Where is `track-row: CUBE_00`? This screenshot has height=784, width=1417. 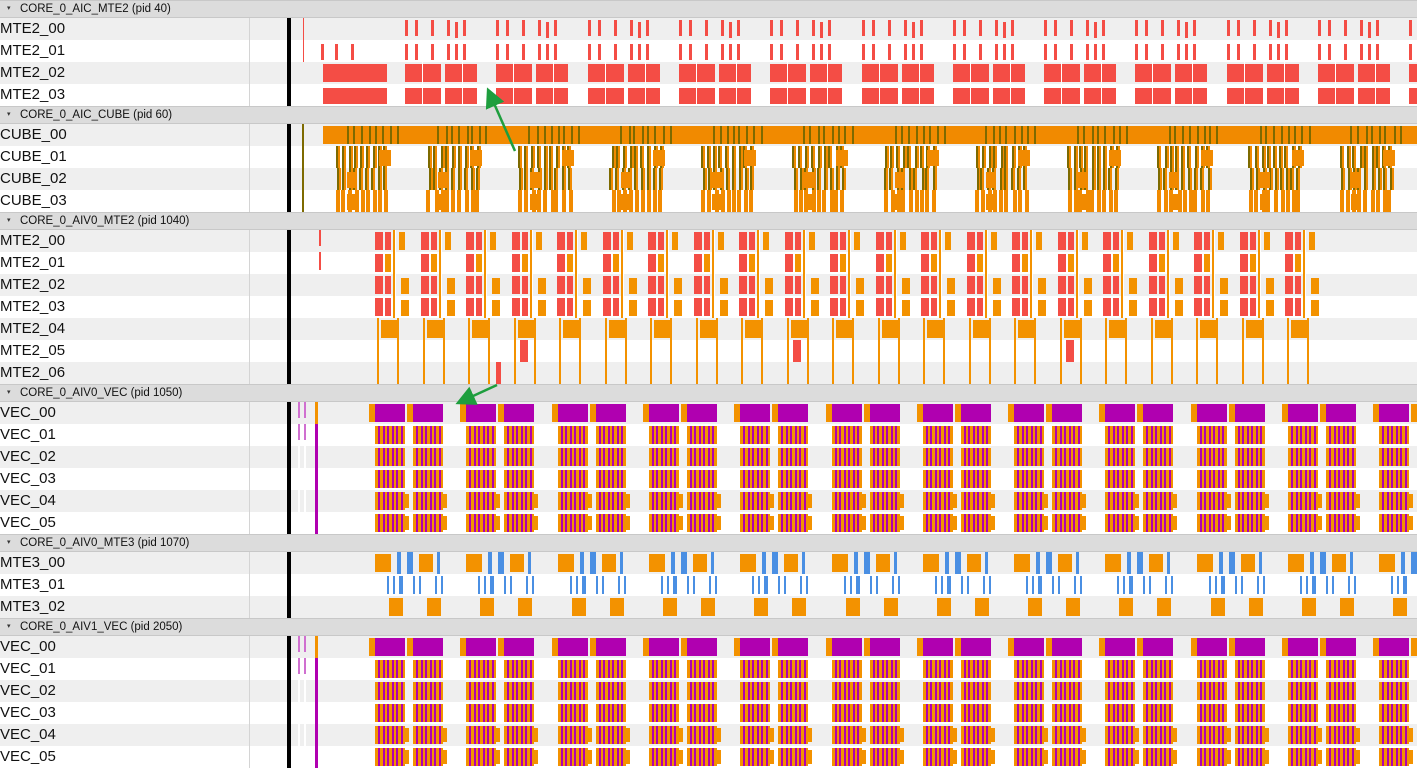 track-row: CUBE_00 is located at coordinates (708, 135).